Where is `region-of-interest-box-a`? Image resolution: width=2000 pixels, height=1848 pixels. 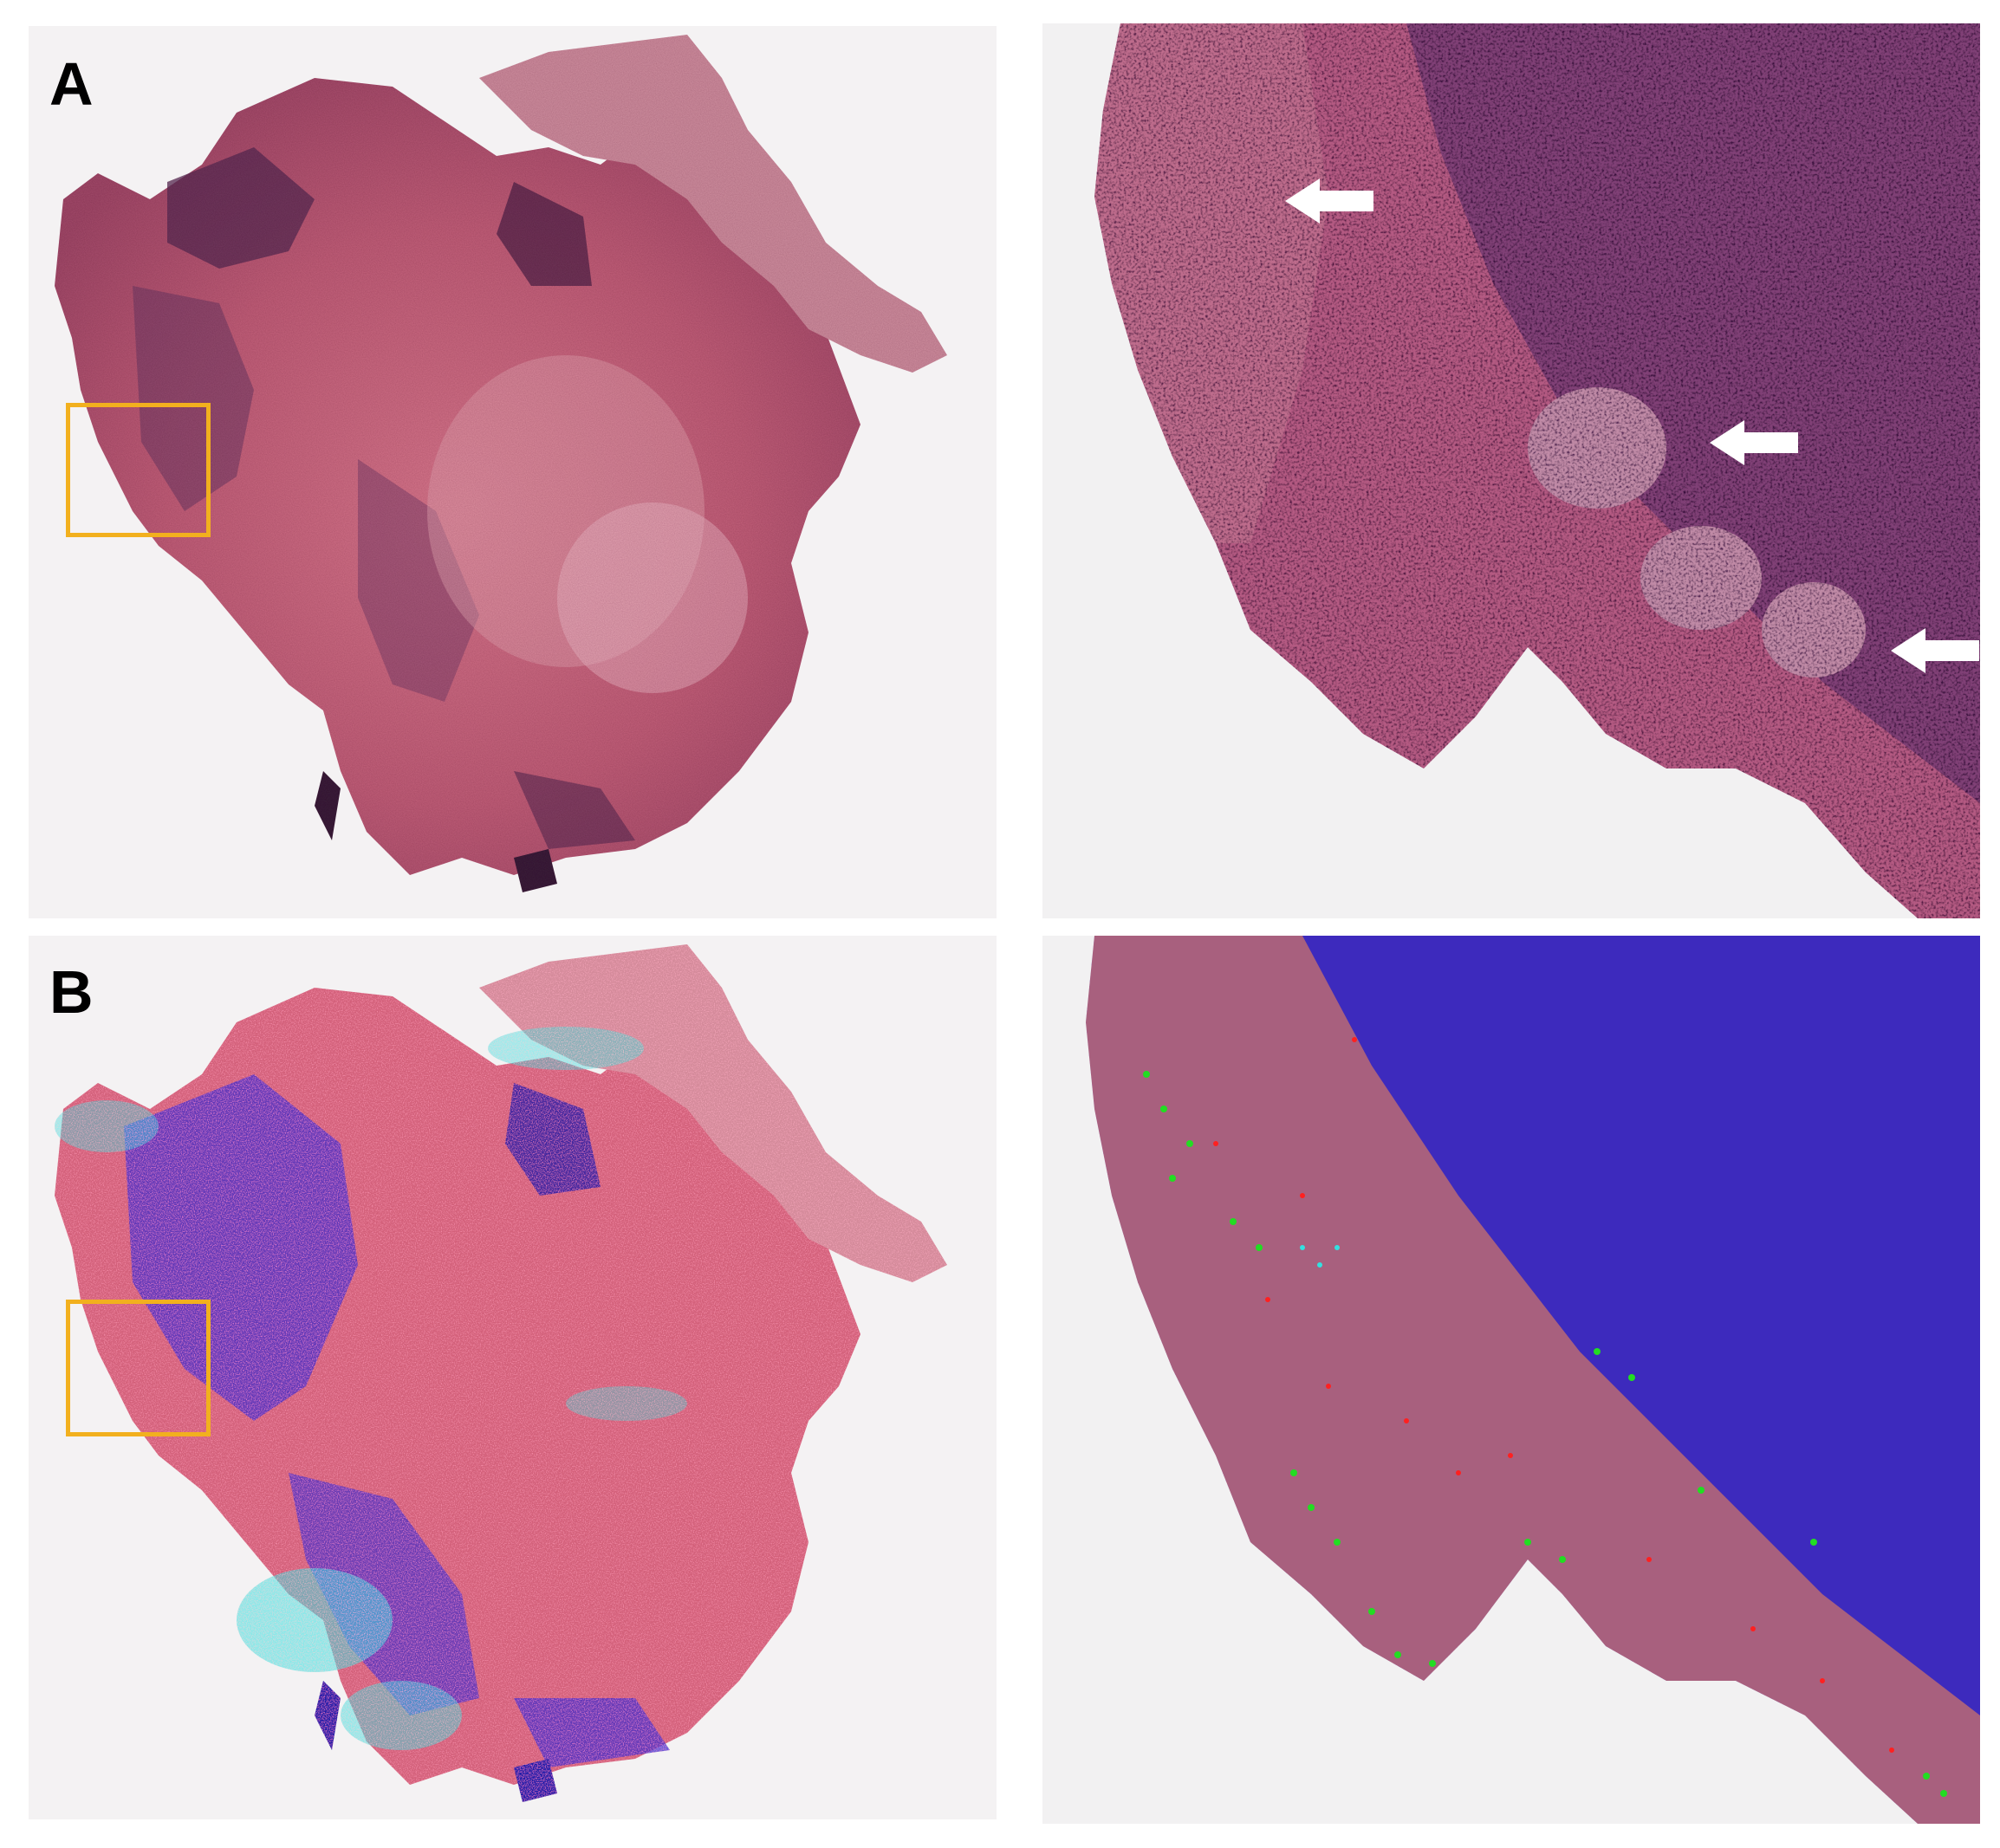
region-of-interest-box-a is located at coordinates (138, 470).